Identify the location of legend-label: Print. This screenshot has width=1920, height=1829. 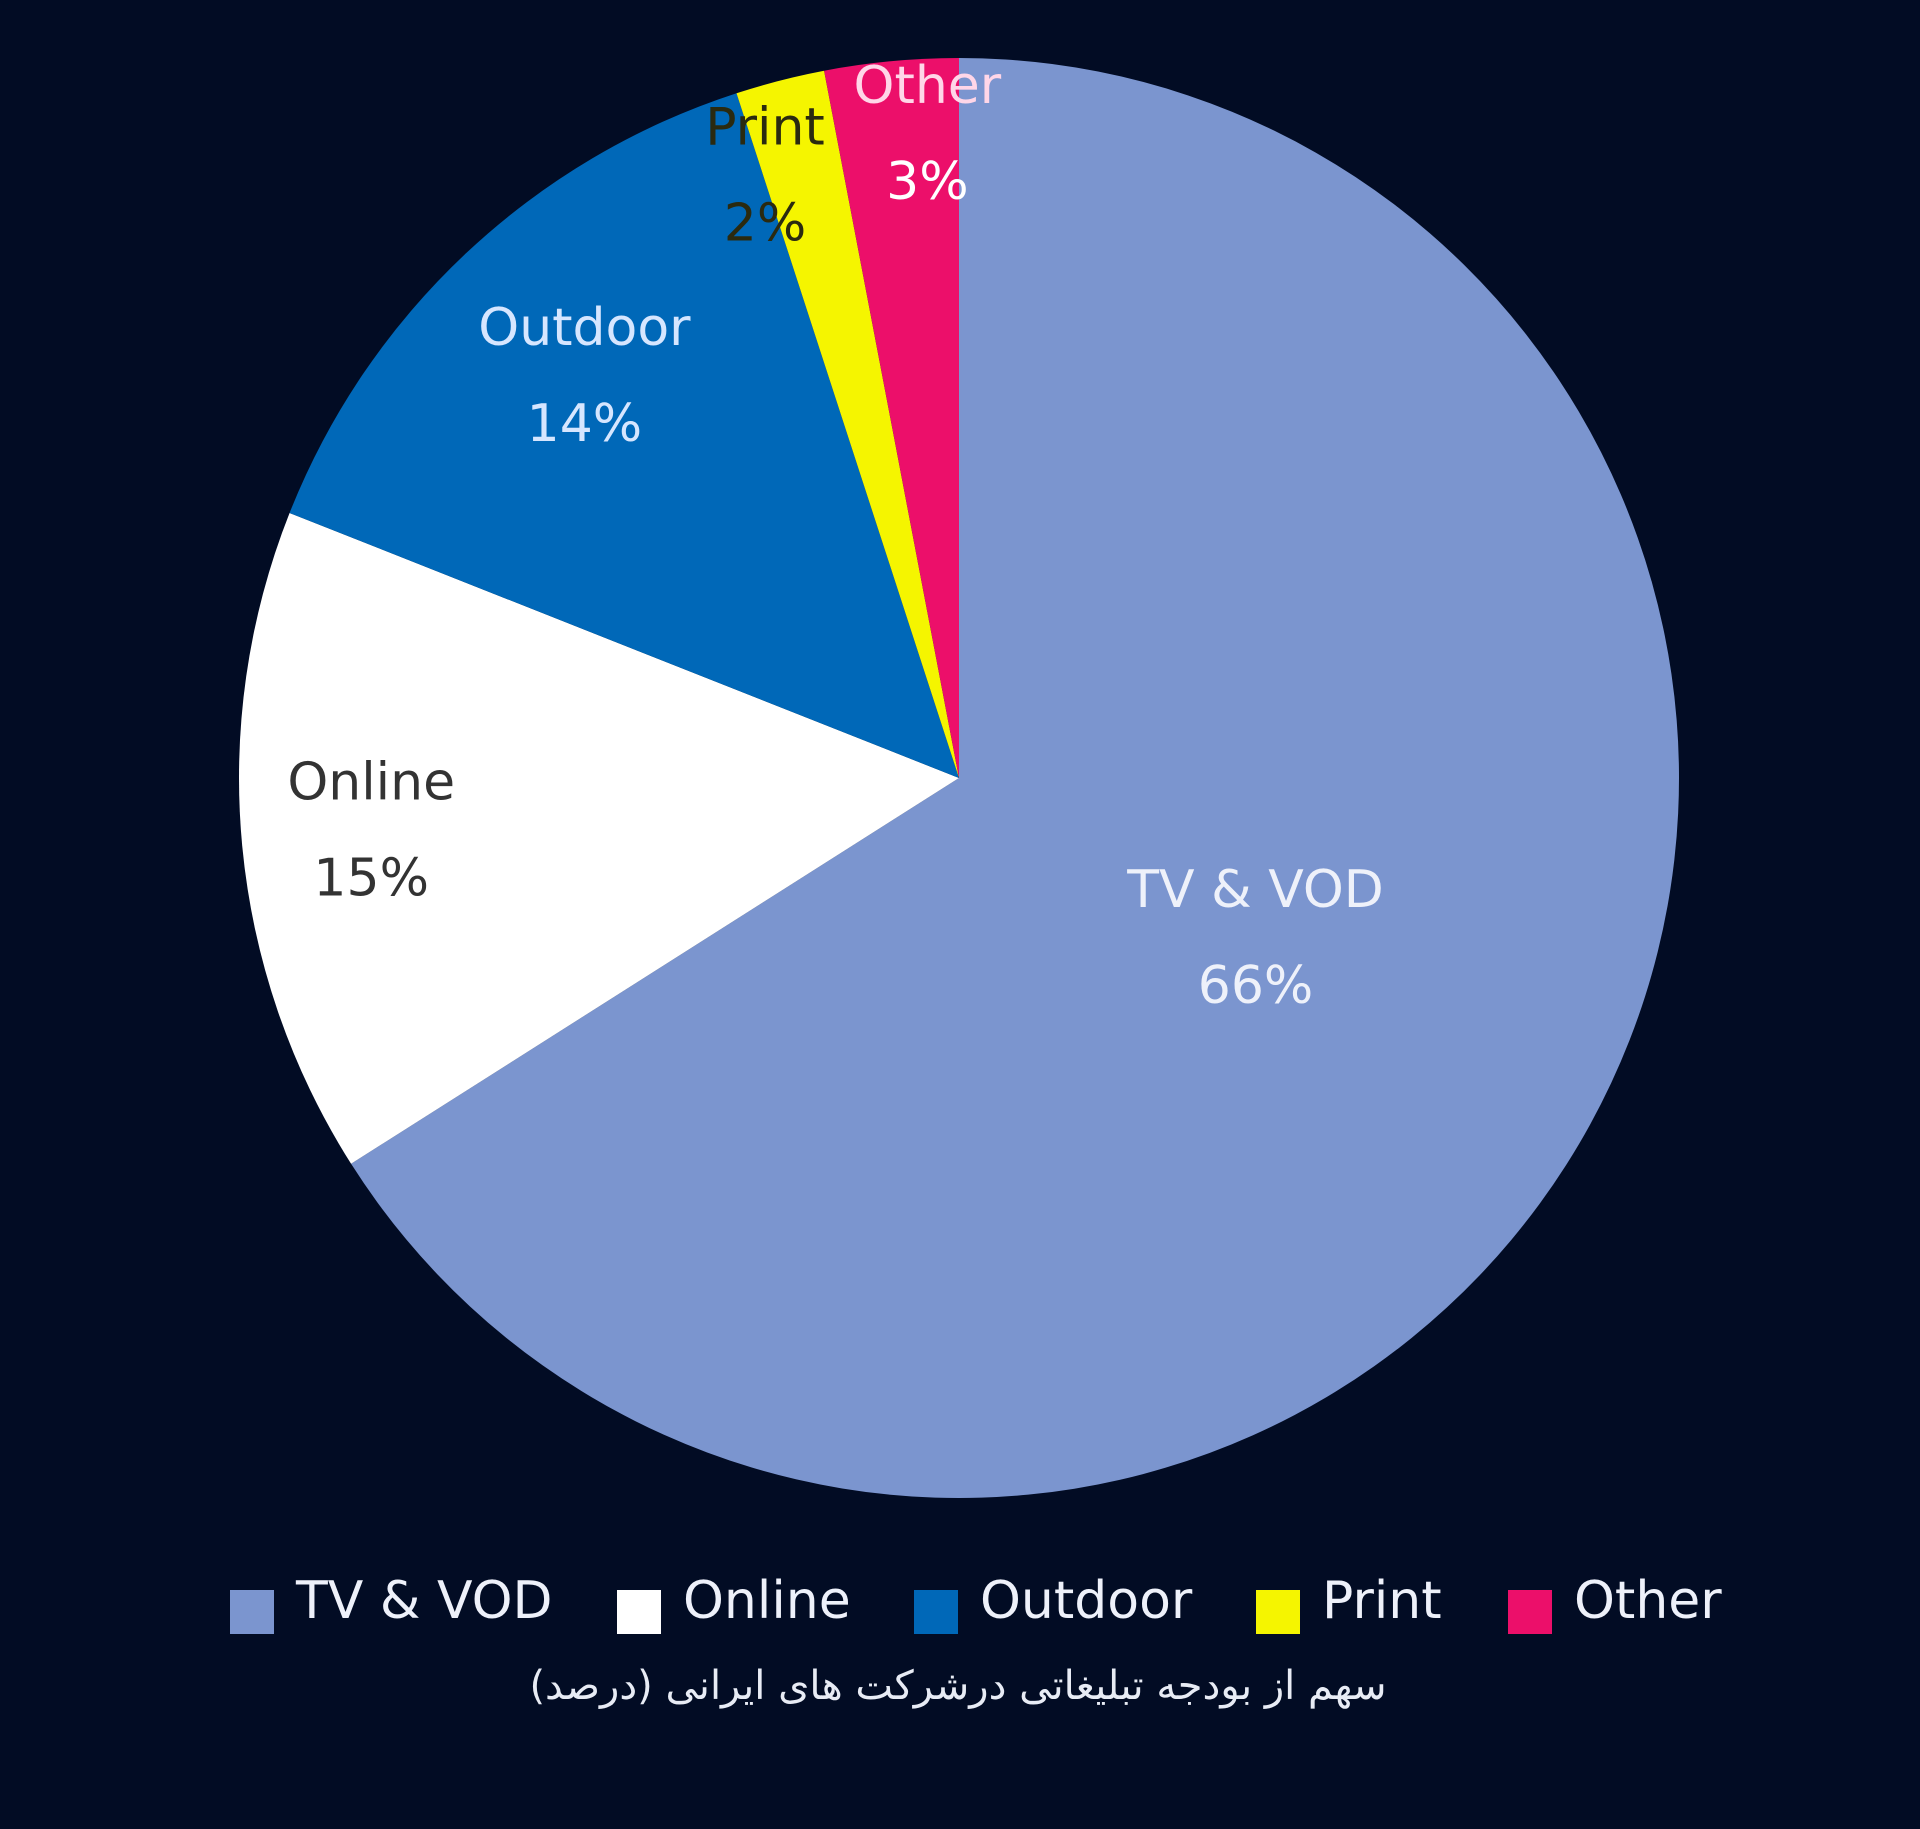
(1382, 1601).